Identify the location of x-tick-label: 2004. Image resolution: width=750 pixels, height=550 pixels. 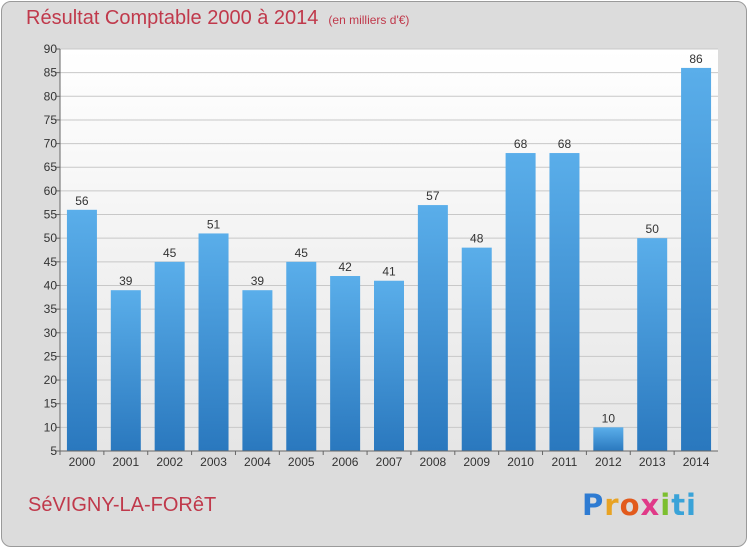
(257, 462).